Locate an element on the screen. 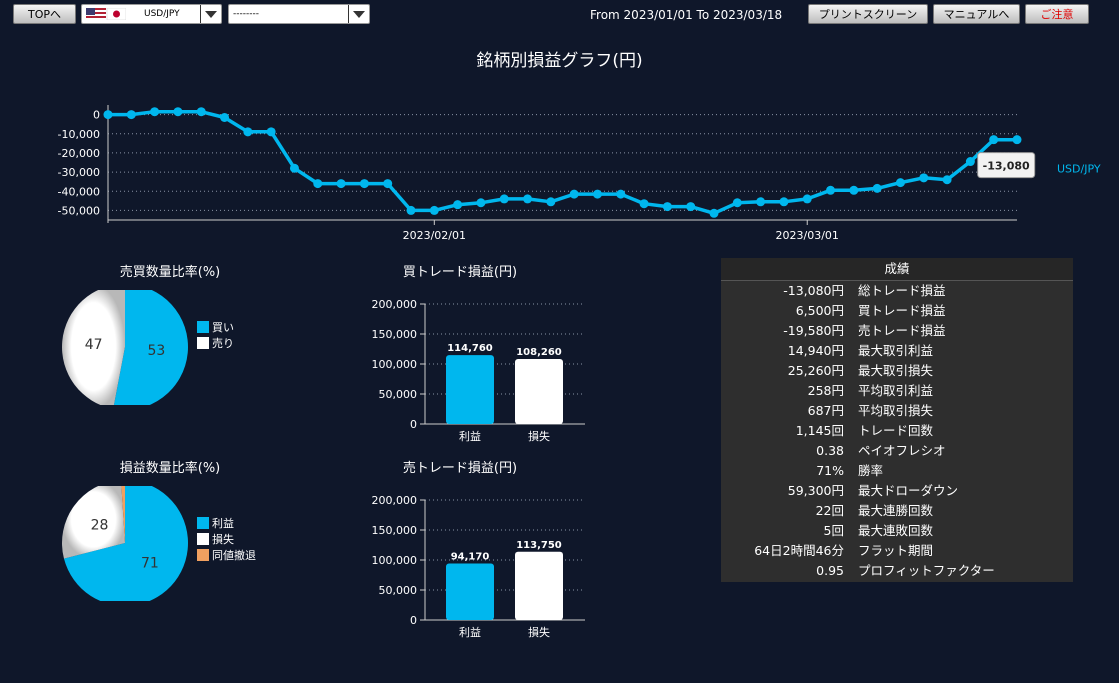 The image size is (1119, 683). stat-label: 平均取引利益 is located at coordinates (896, 390).